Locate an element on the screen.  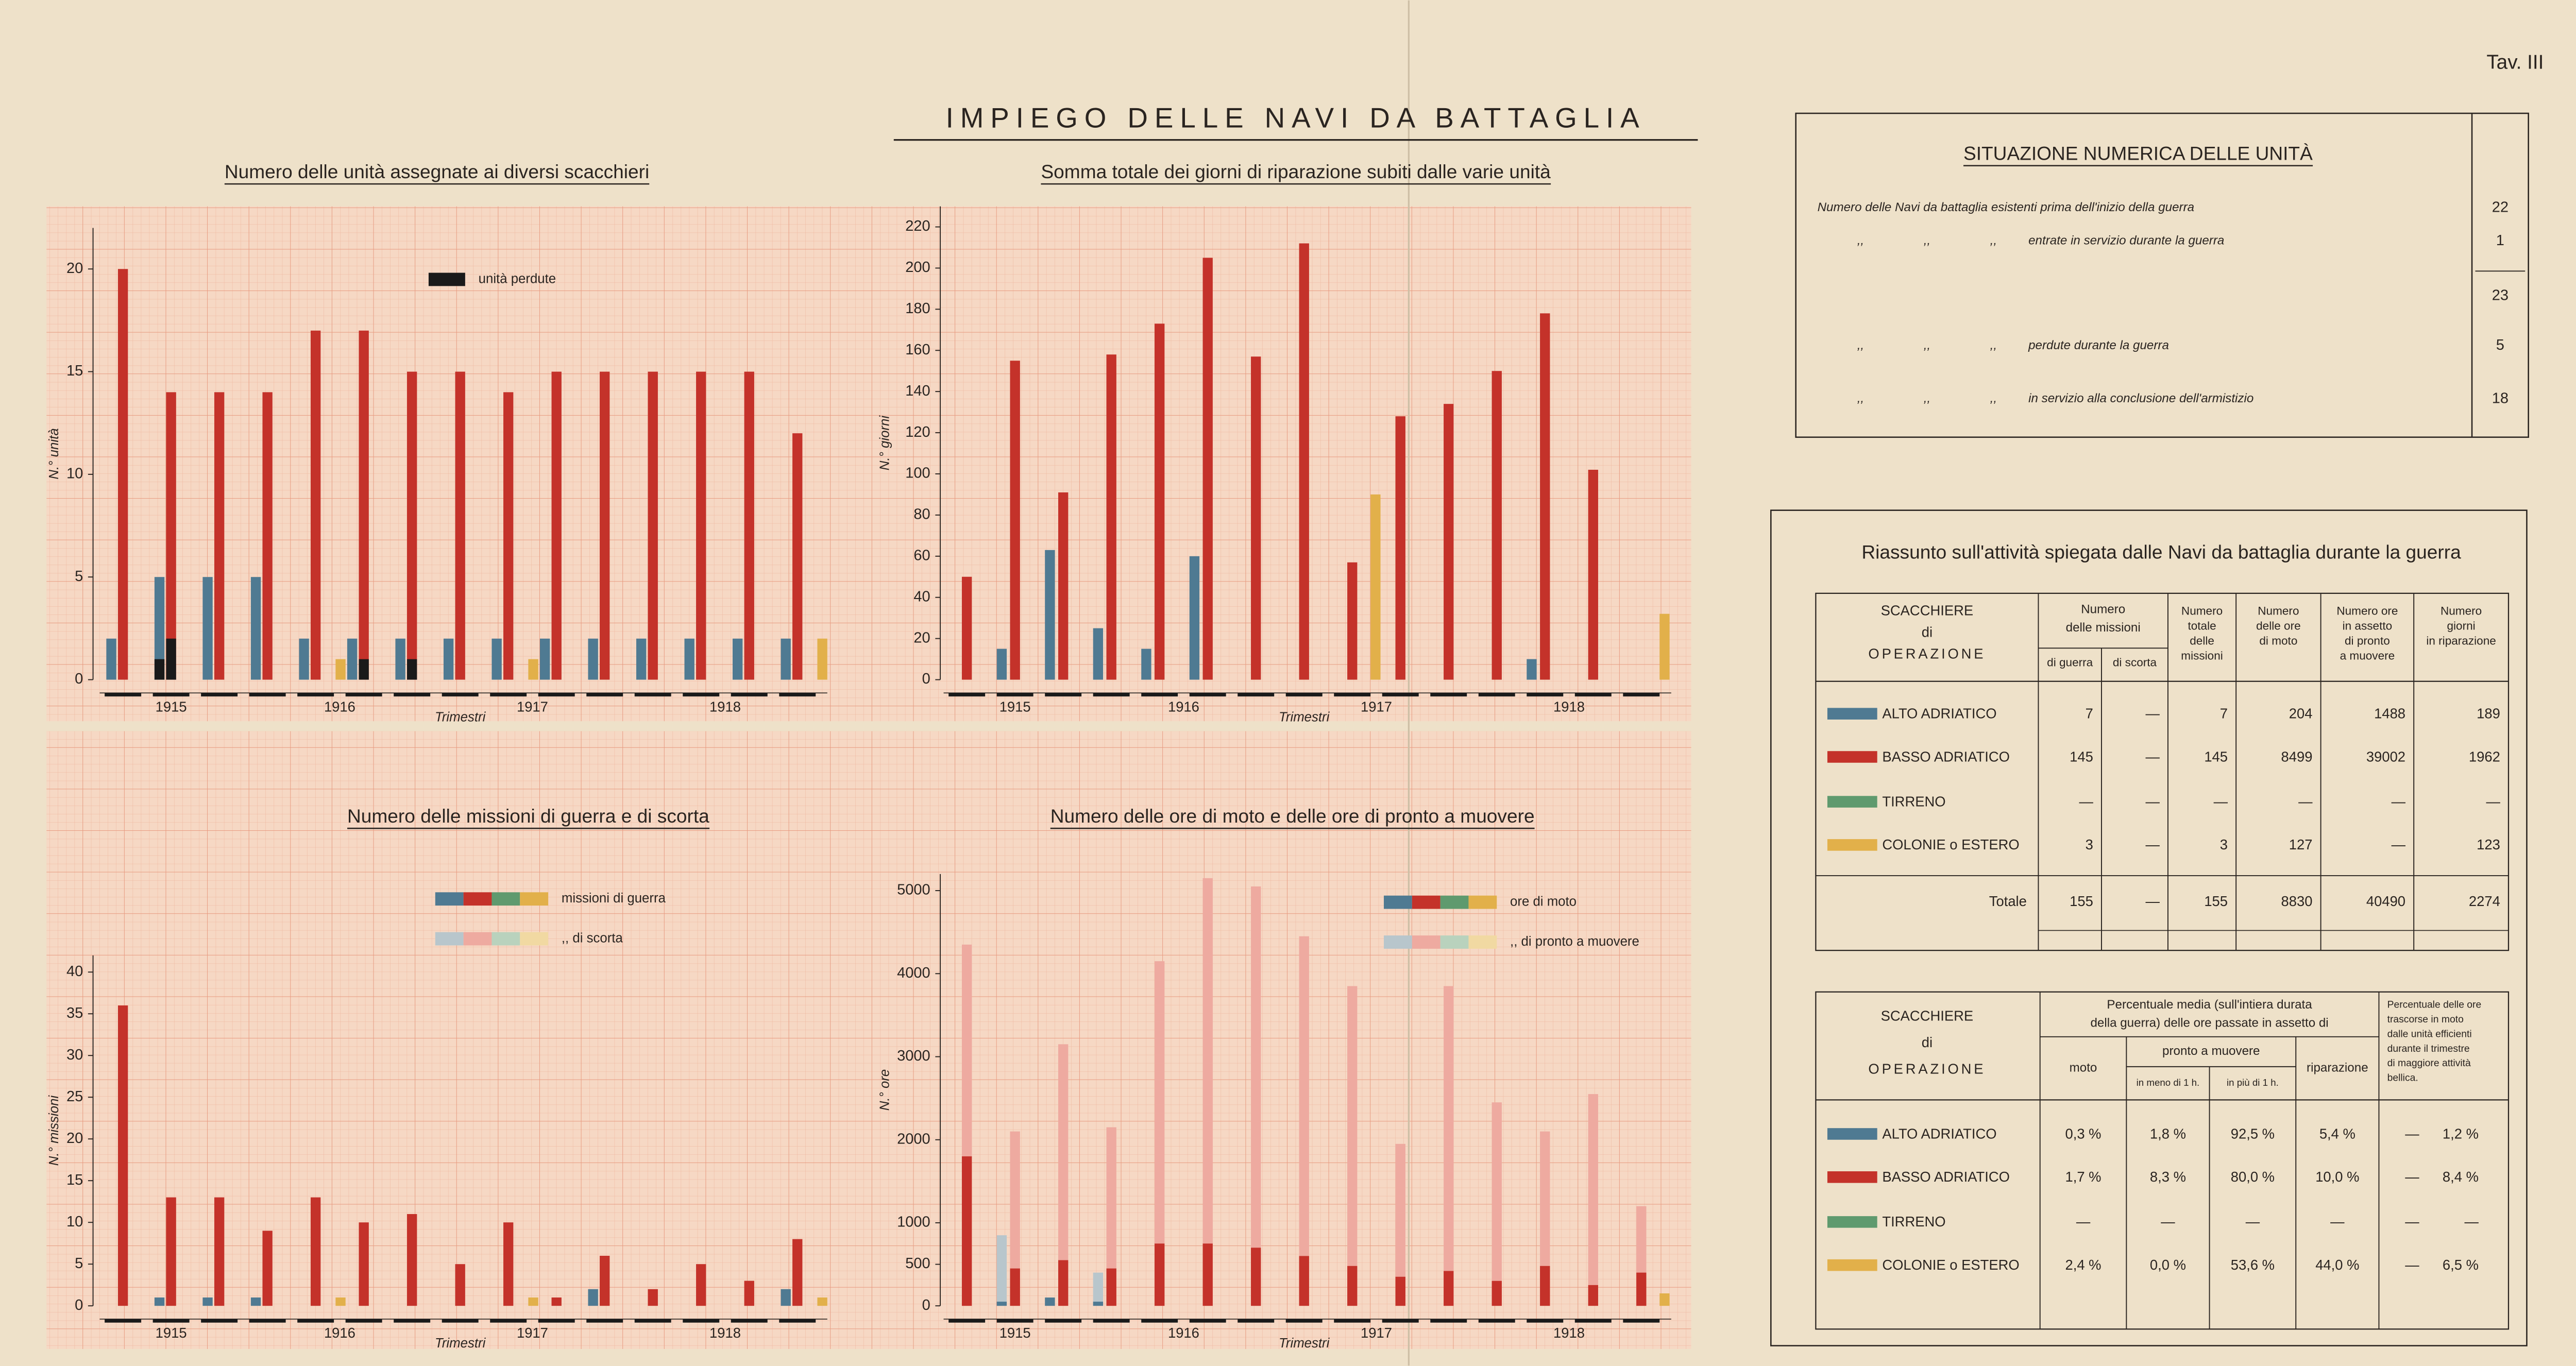
y-tick-label: 120 is located at coordinates (917, 432).